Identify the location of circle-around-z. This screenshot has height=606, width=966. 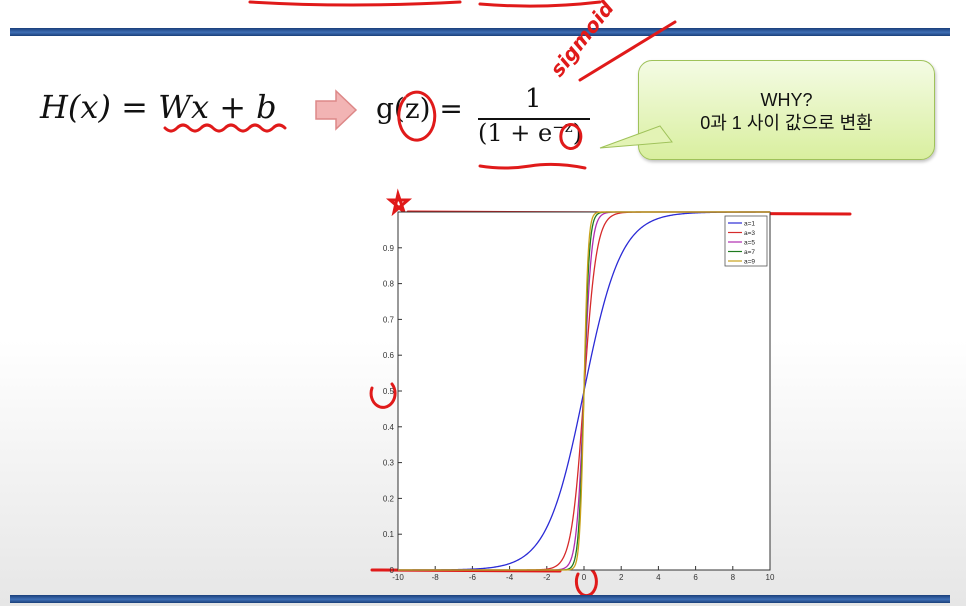
(417, 116).